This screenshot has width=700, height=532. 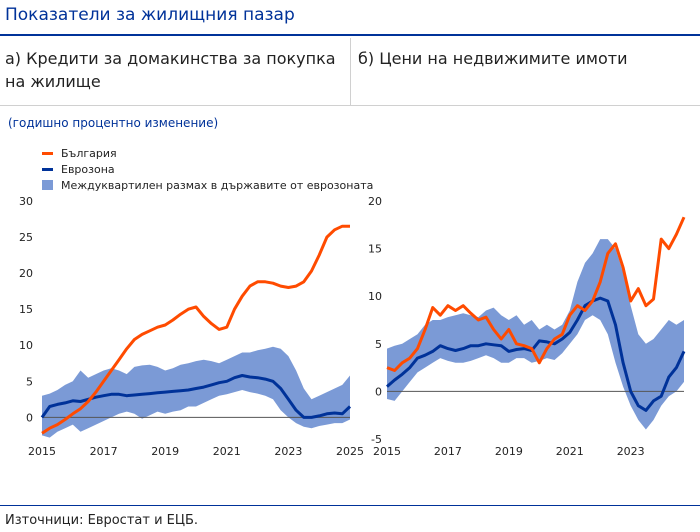 I want to click on chart-title: Показатели за жилищния пазар, so click(x=150, y=15).